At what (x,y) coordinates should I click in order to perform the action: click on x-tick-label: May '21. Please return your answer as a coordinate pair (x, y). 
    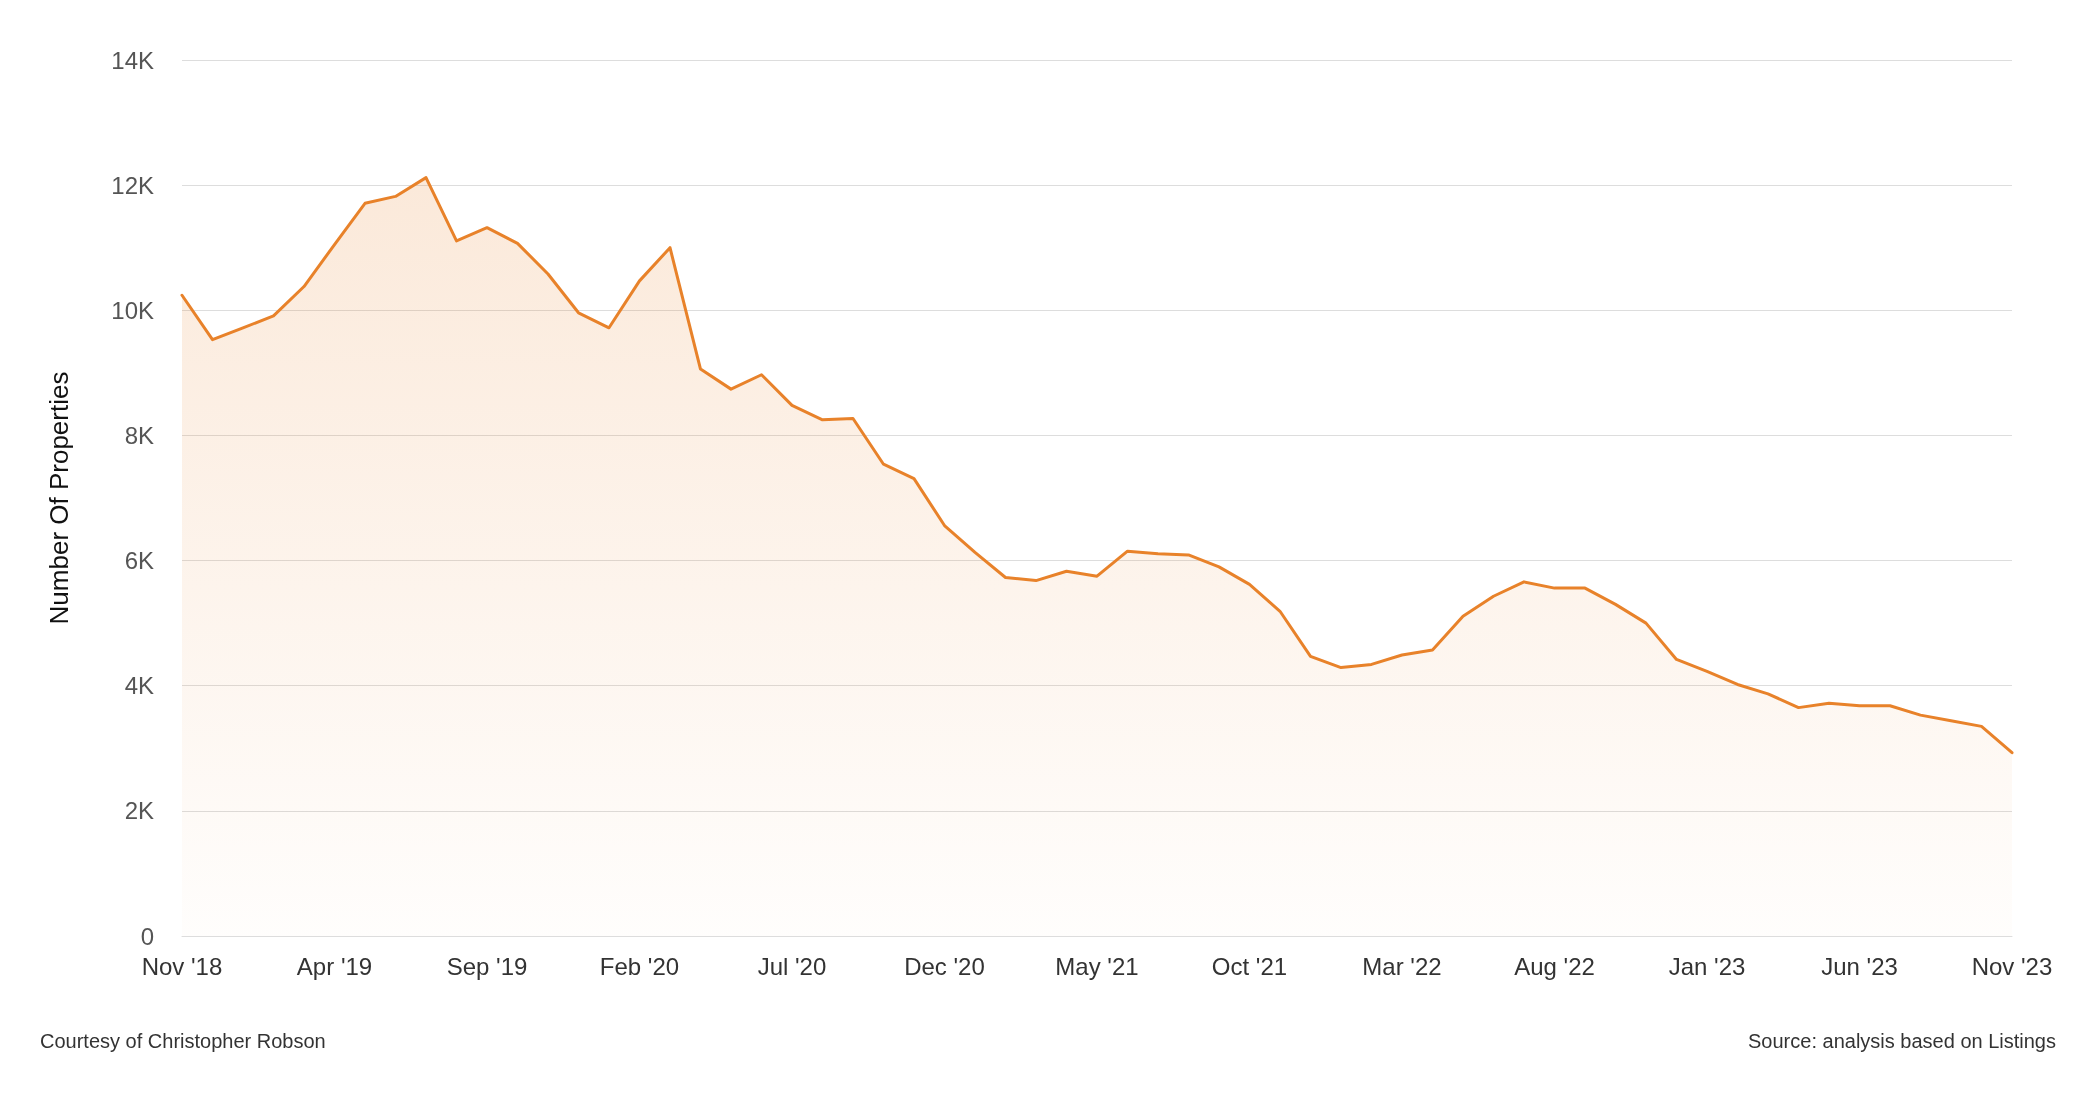
    Looking at the image, I should click on (1097, 966).